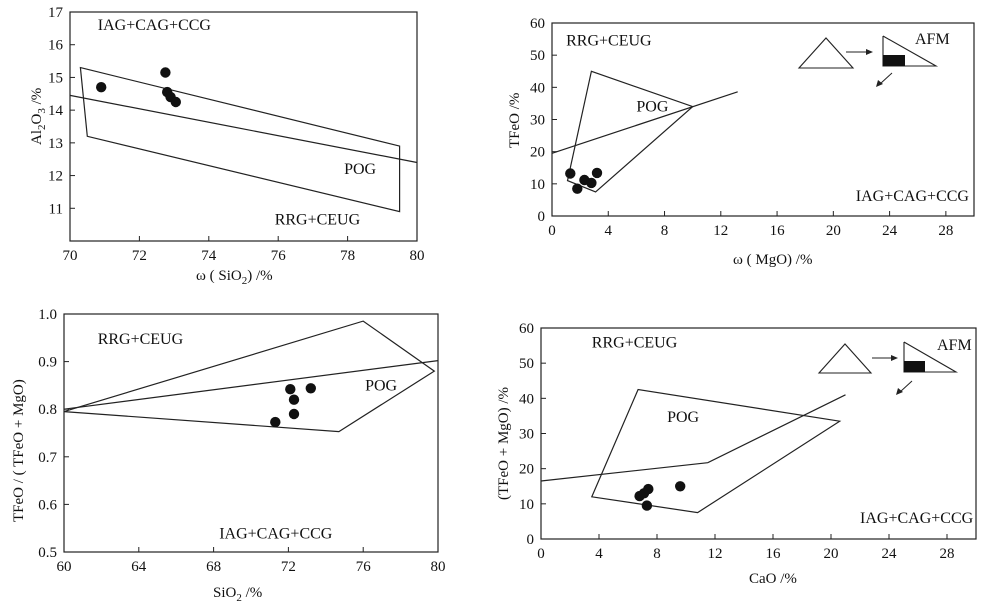 This screenshot has width=995, height=606. Describe the element at coordinates (237, 594) in the screenshot. I see `x-axis-label: SiO2 /%` at that location.